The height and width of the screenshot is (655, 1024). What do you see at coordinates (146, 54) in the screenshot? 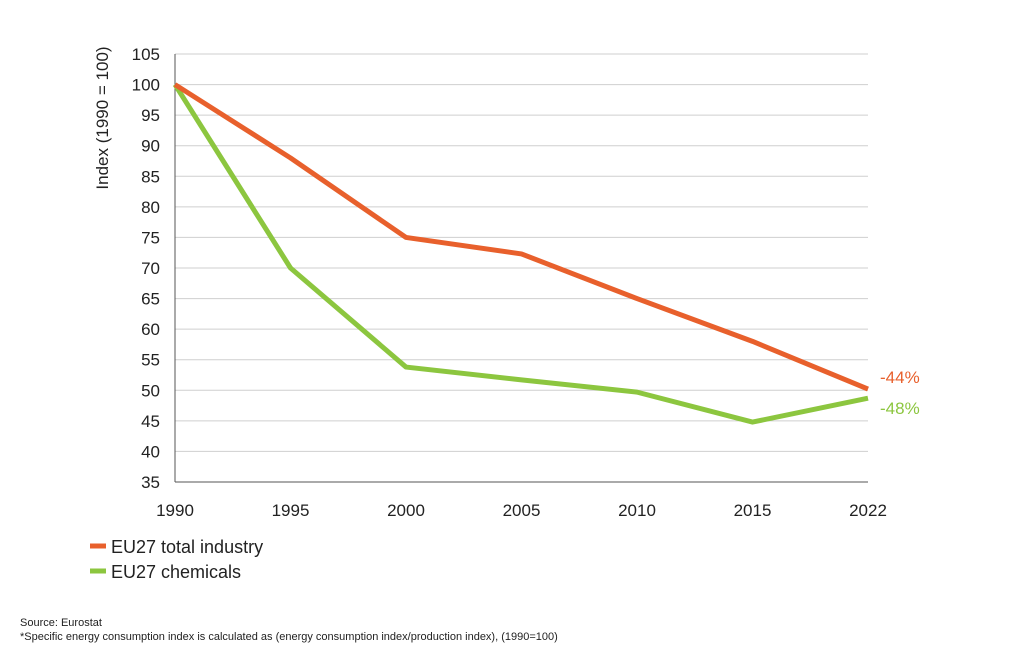
I see `y-tick-label: 105` at bounding box center [146, 54].